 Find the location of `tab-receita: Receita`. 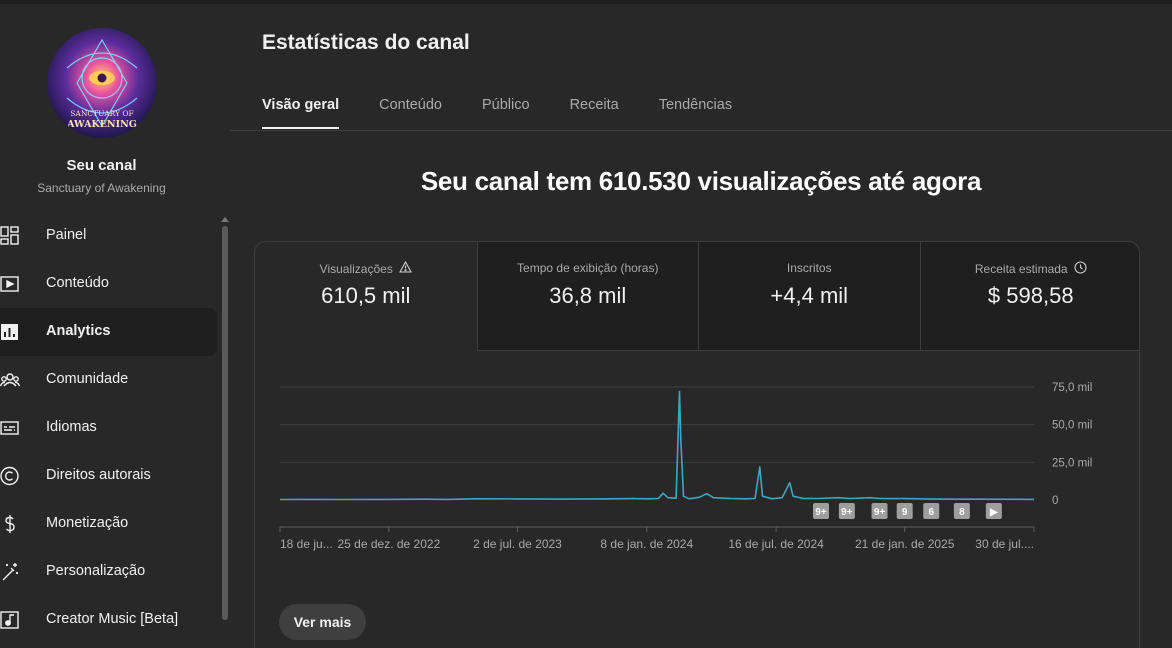

tab-receita: Receita is located at coordinates (594, 105).